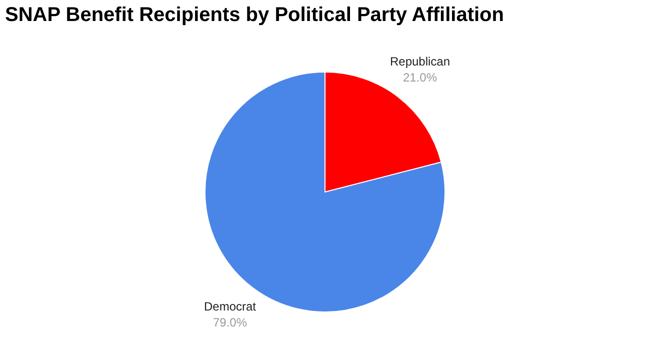  I want to click on data-label: 21.0%, so click(420, 77).